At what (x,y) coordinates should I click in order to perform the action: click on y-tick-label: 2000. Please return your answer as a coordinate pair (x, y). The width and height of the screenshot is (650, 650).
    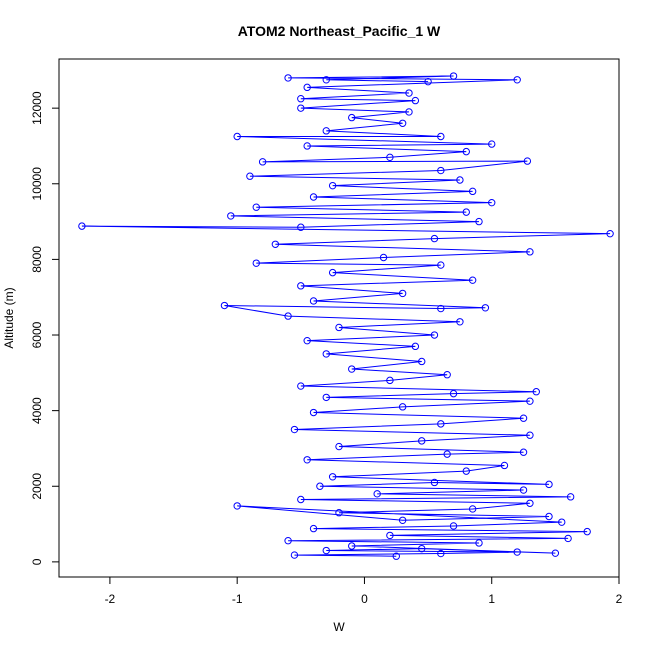
    Looking at the image, I should click on (37, 486).